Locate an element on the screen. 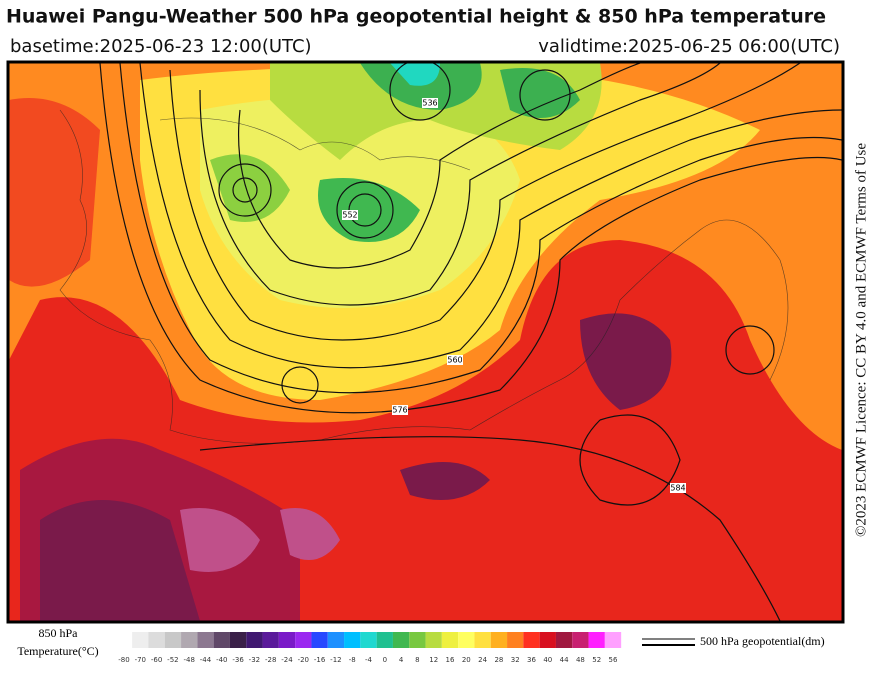 This screenshot has width=870, height=684. colorbar-tick-label: 52 is located at coordinates (596, 660).